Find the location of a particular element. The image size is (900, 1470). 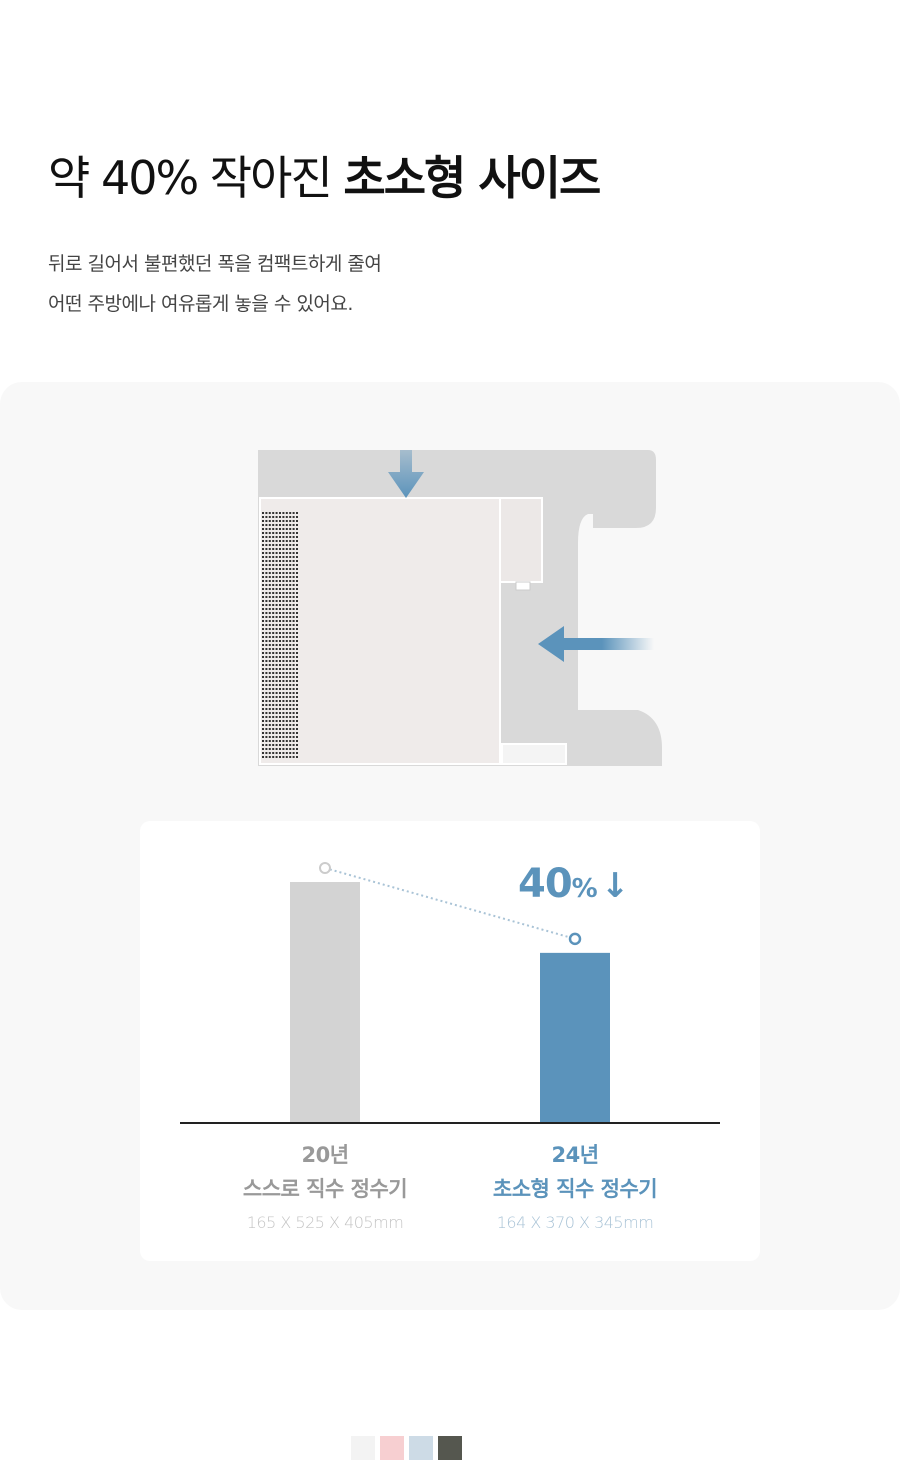

new-model-label: 24년 초소형 직수 정수기 164 X 370 X 345mm is located at coordinates (575, 1185).